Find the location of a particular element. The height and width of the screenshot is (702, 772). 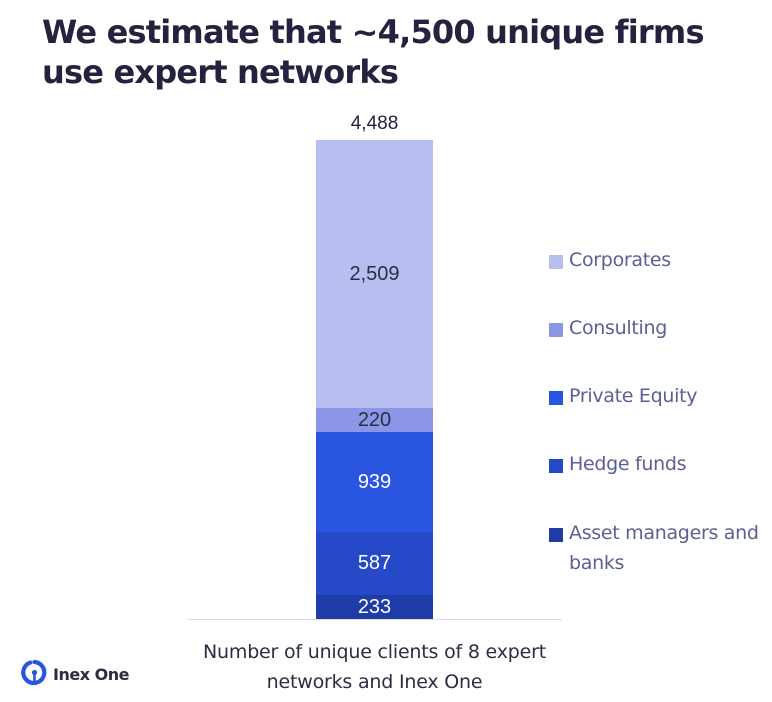

bar-segment: 220 is located at coordinates (374, 420).